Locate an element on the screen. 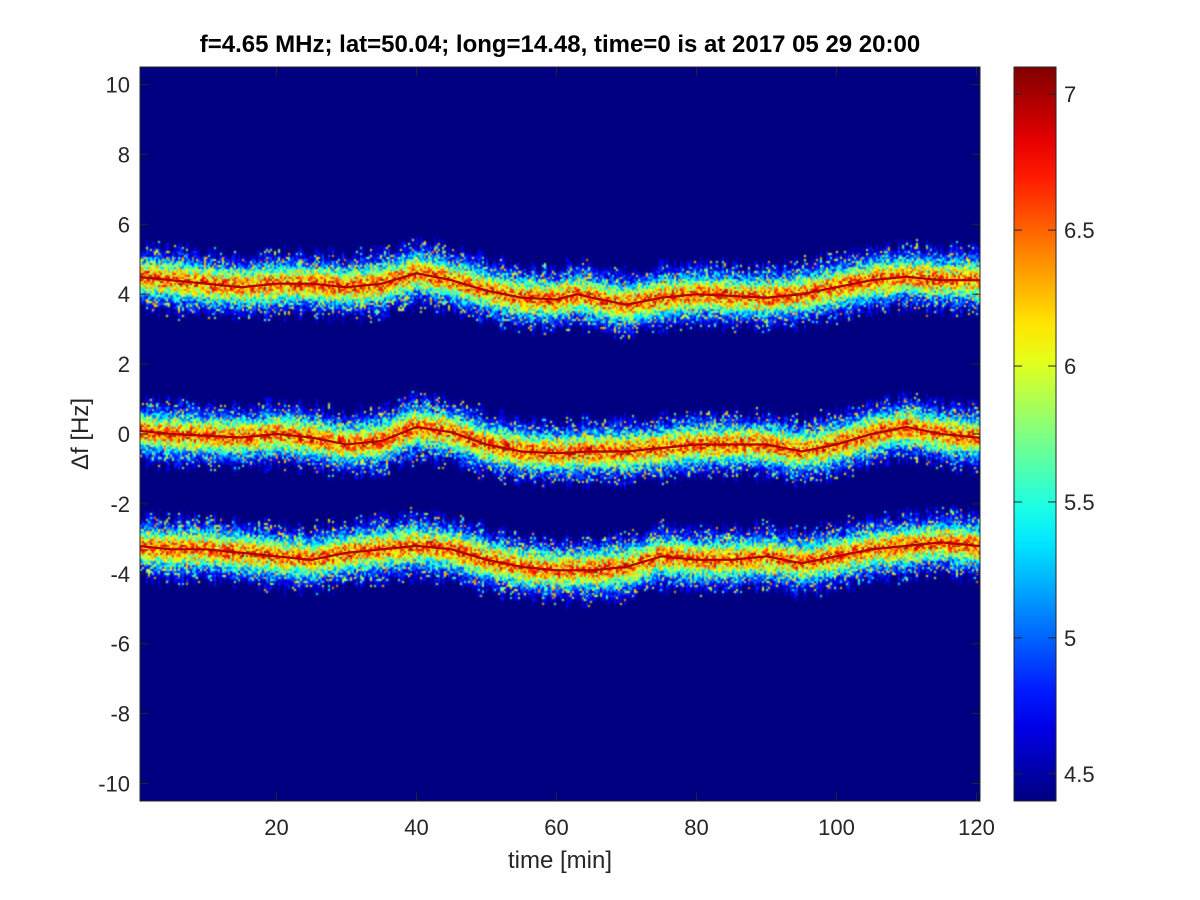 This screenshot has width=1200, height=900. y-tick-label: -2 is located at coordinates (120, 504).